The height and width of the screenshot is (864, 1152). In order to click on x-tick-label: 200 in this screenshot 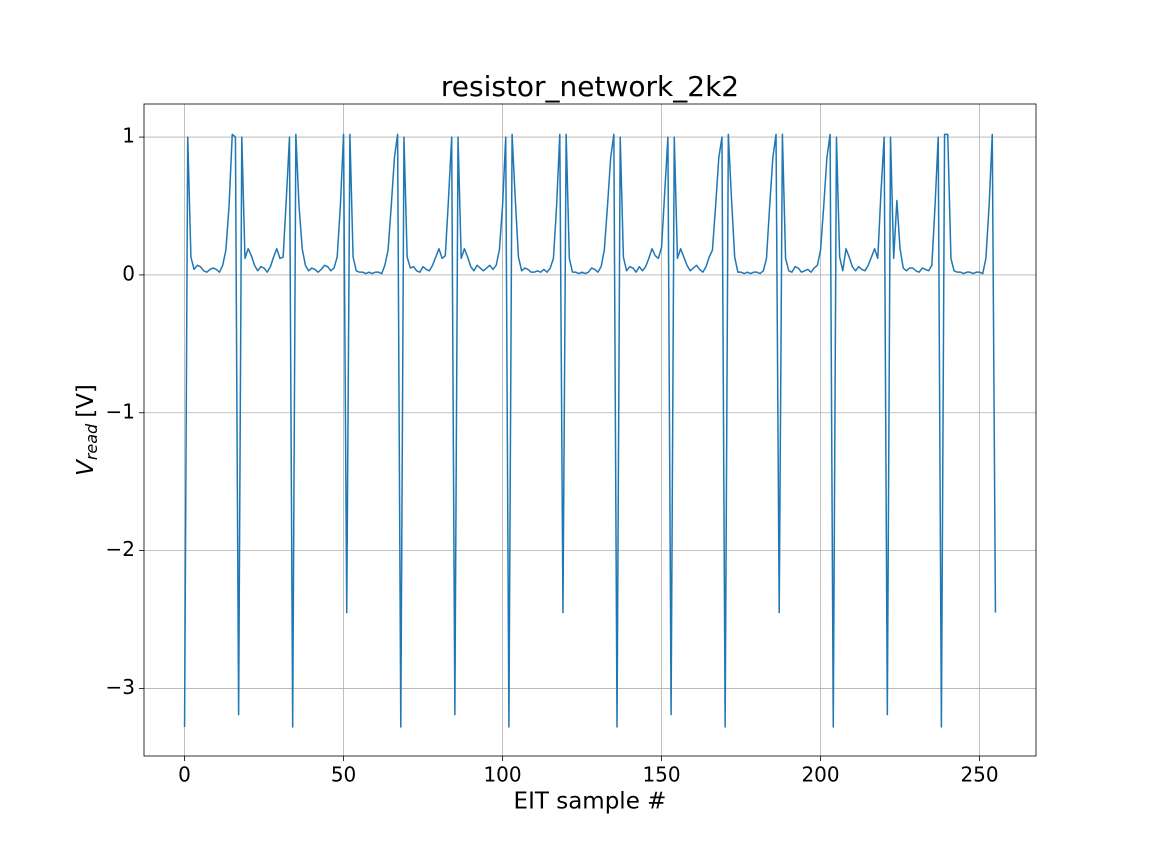, I will do `click(820, 775)`.